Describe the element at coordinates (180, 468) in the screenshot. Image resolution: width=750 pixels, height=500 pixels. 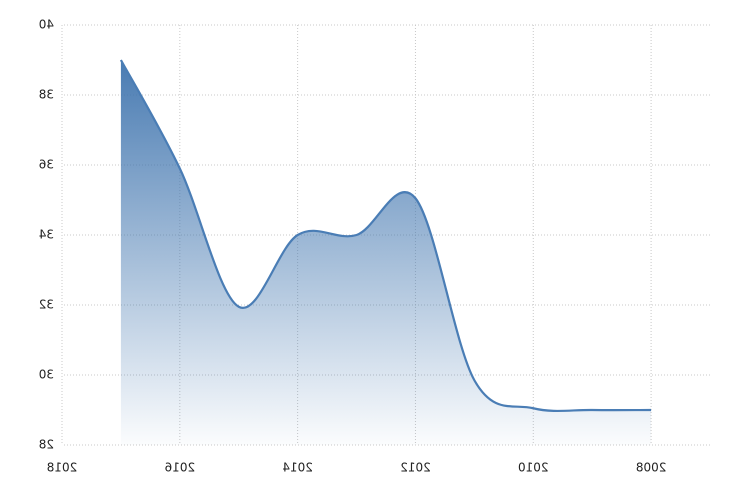
I see `x-tick-label: 2016` at that location.